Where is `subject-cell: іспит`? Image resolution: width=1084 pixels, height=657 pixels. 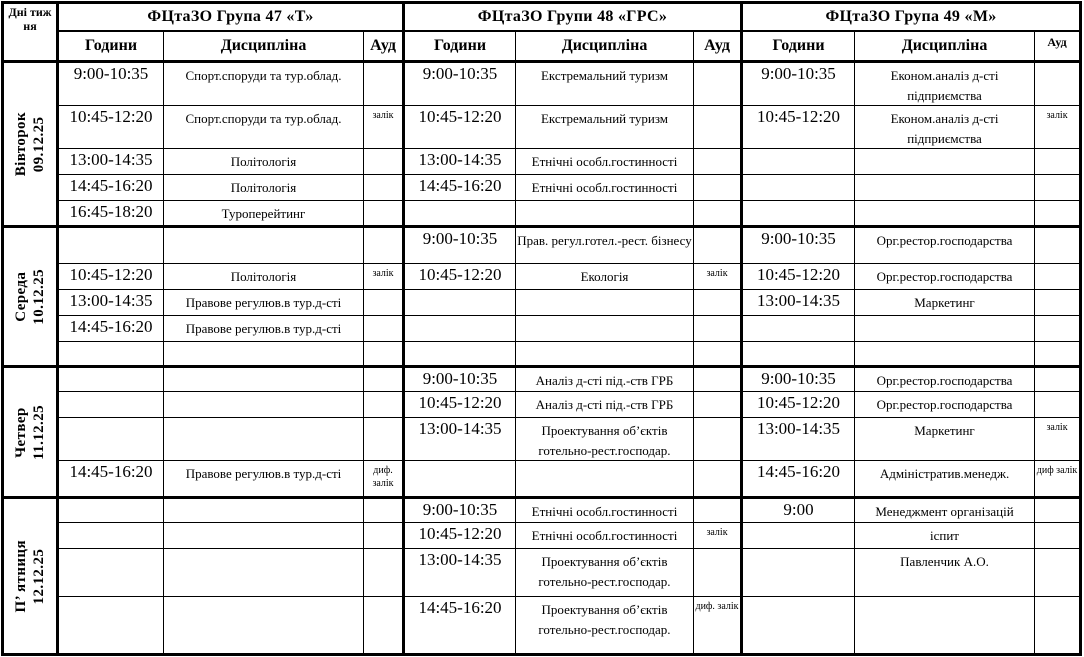
subject-cell: іспит is located at coordinates (945, 535).